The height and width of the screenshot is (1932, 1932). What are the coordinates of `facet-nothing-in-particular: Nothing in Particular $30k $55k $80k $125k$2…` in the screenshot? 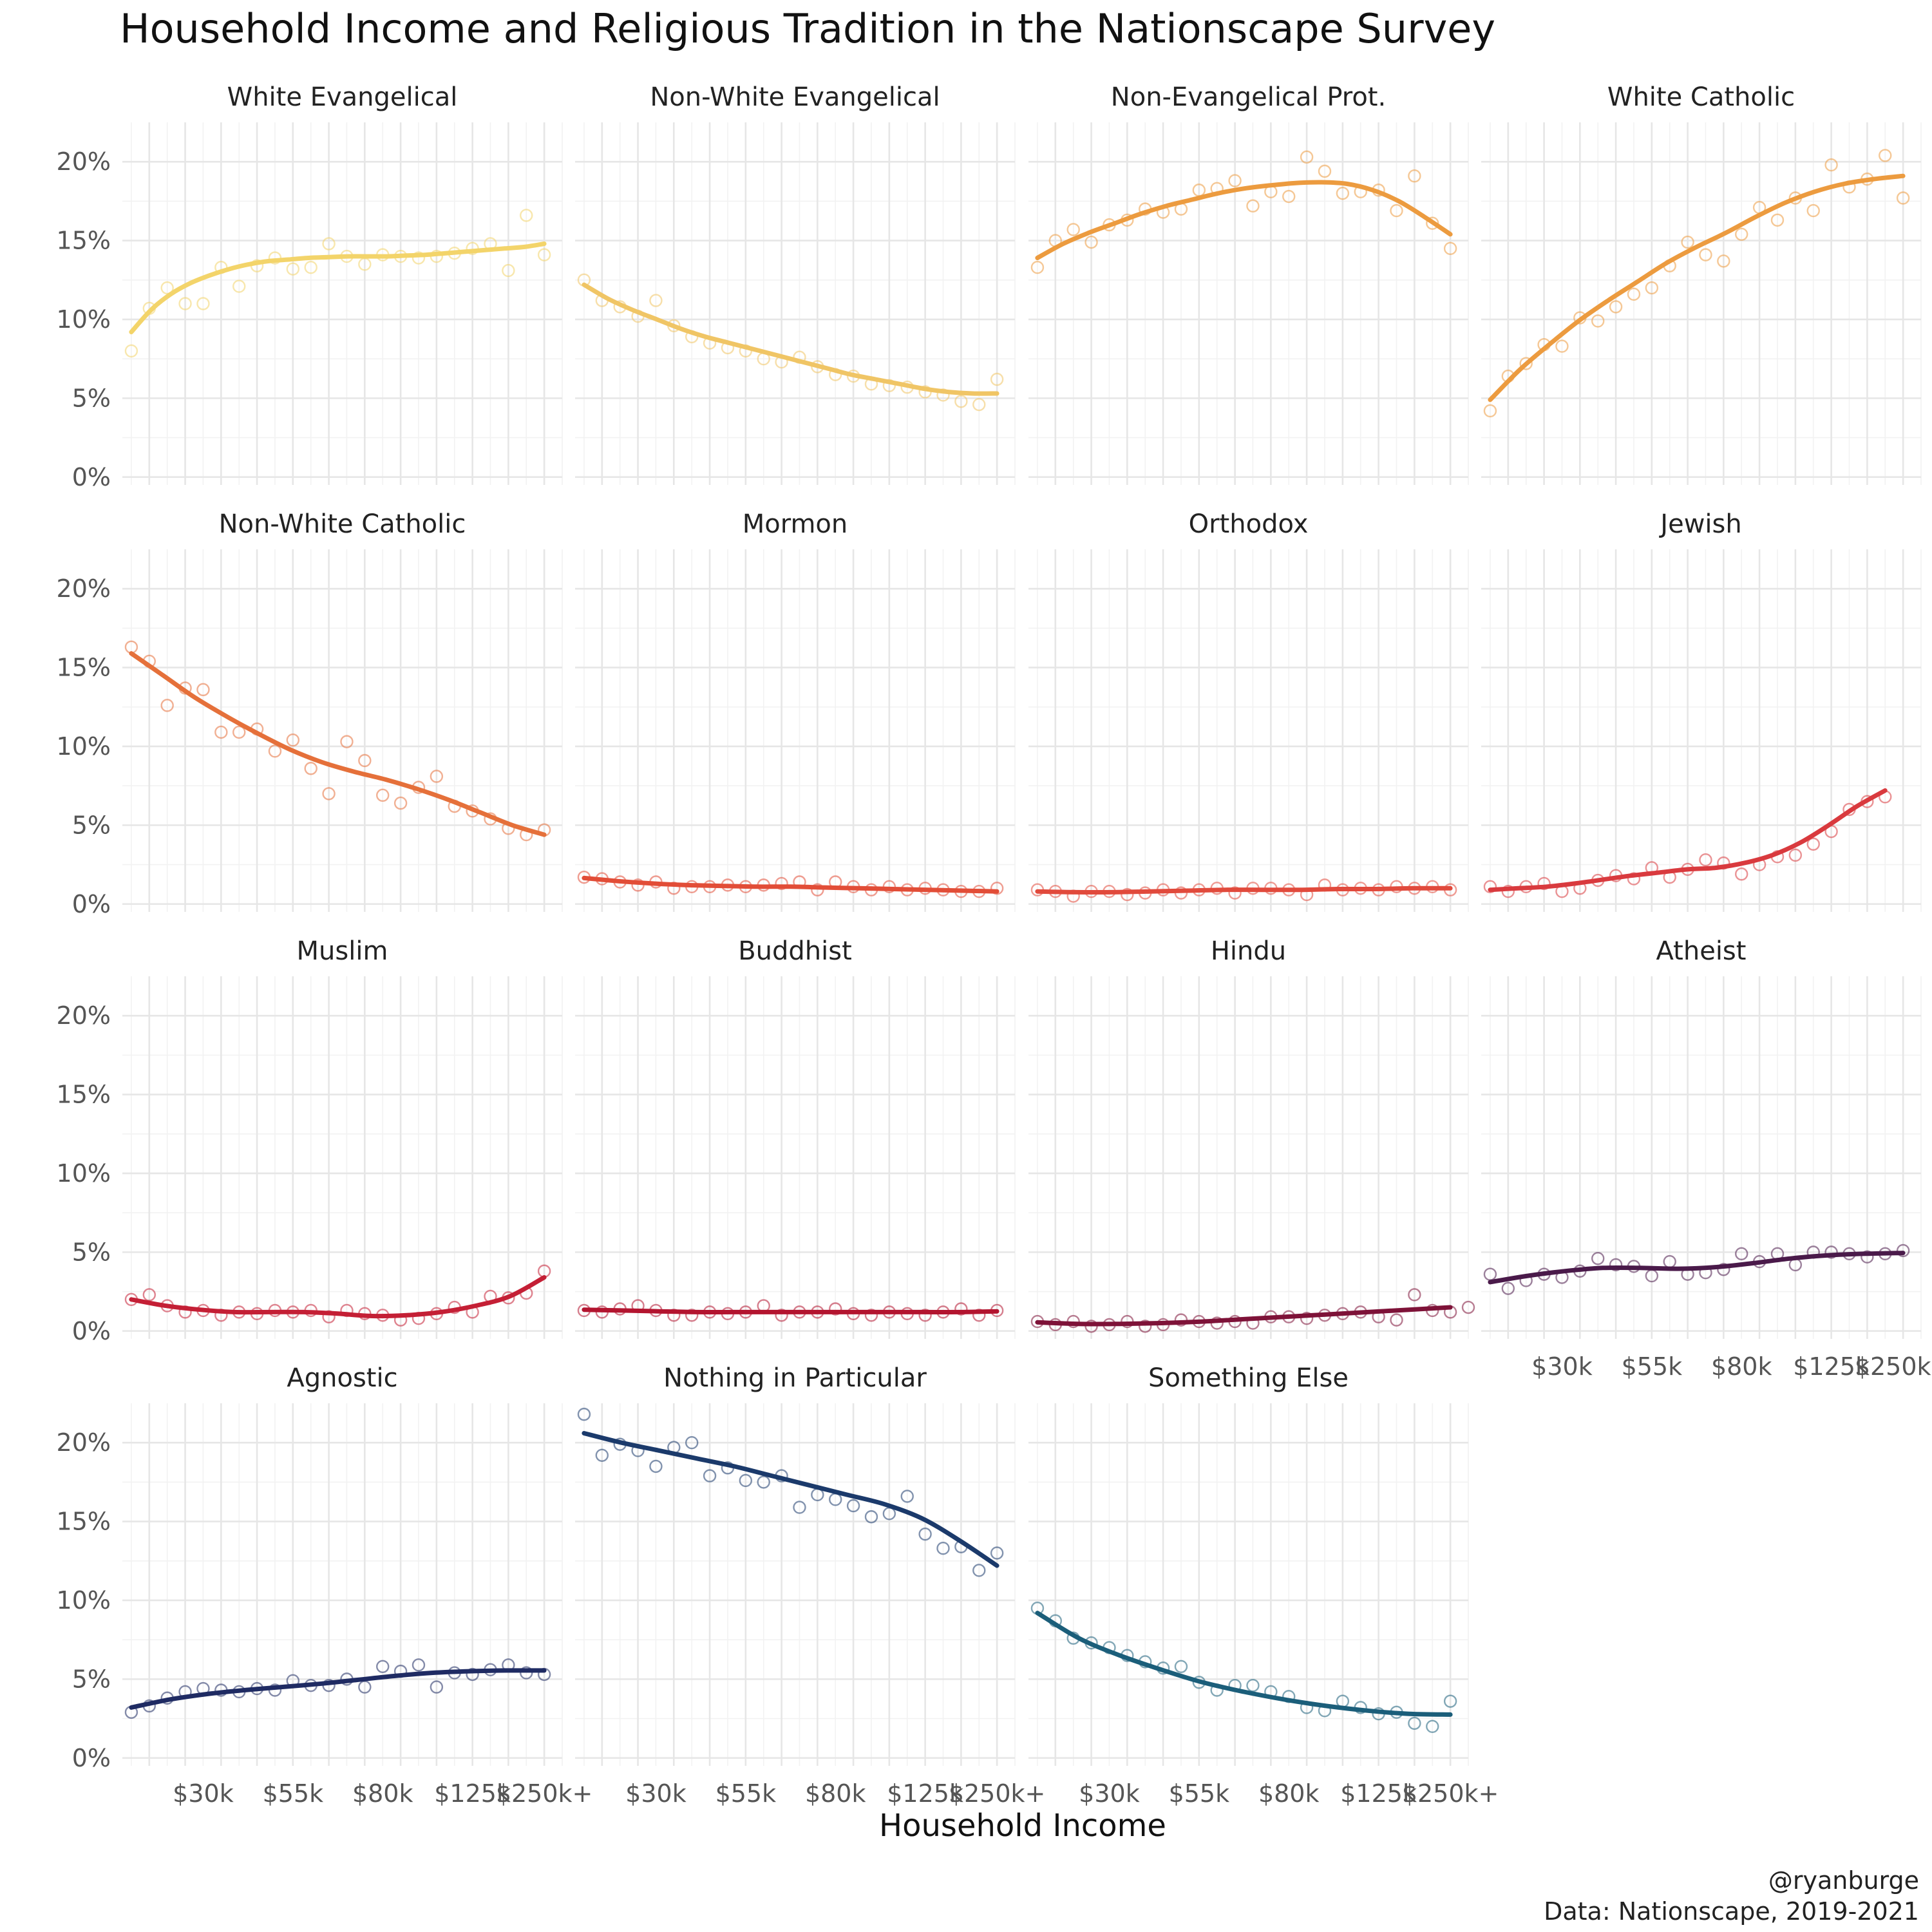 It's located at (810, 1585).